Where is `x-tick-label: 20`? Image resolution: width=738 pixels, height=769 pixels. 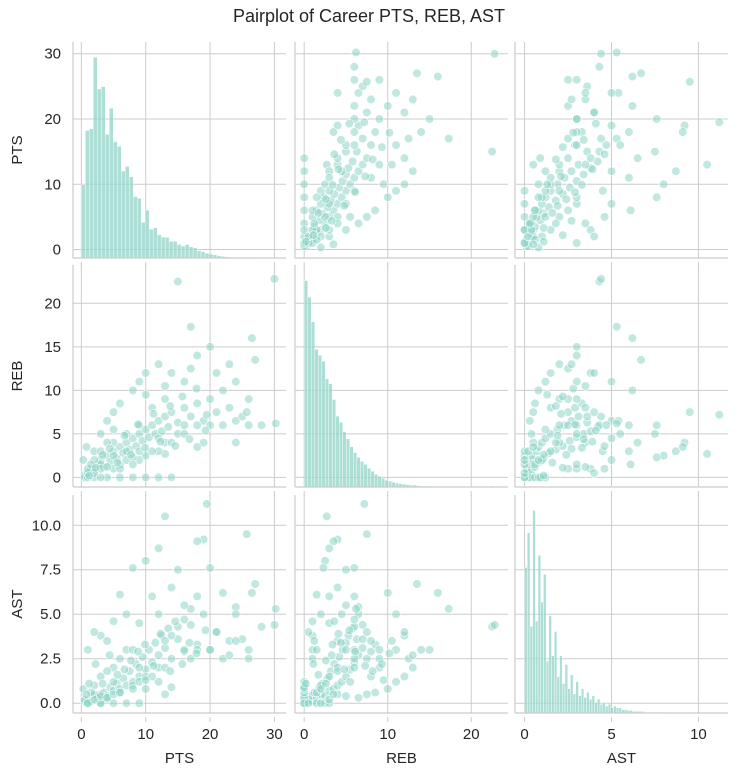
x-tick-label: 20 is located at coordinates (471, 734).